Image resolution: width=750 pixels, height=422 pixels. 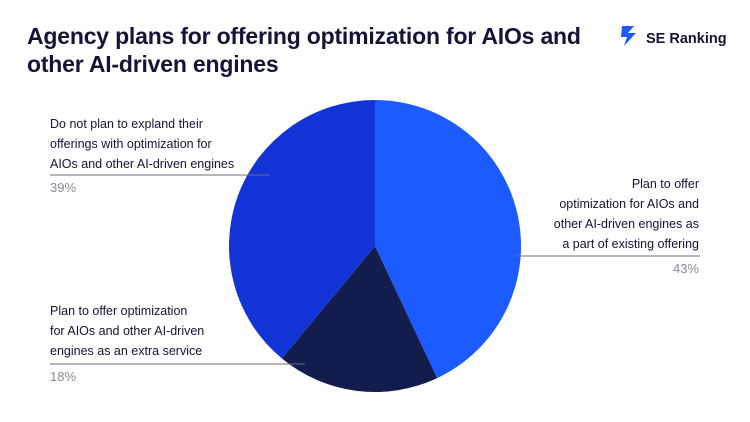 I want to click on se-ranking-lightning-icon, so click(x=629, y=38).